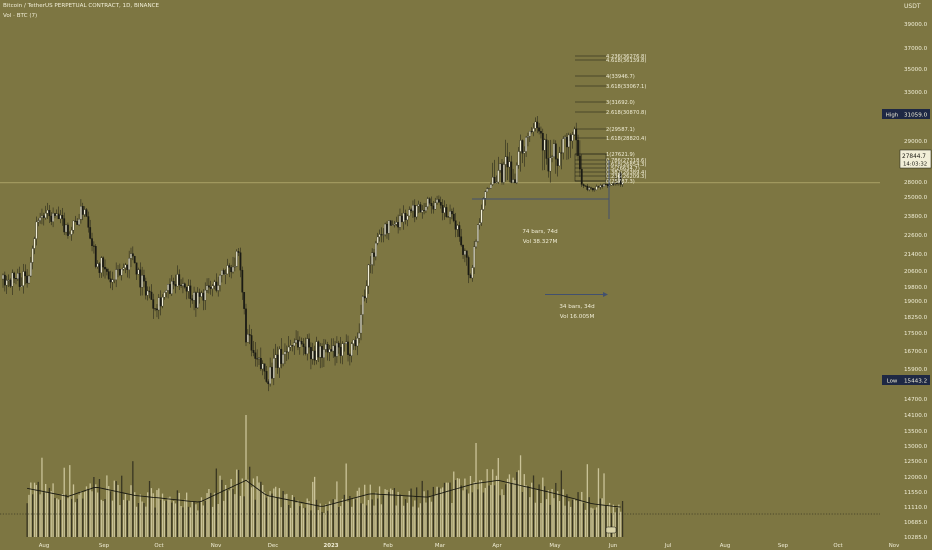 The image size is (932, 550). I want to click on volume-indicator-label: Vol · BTC (7), so click(20, 16).